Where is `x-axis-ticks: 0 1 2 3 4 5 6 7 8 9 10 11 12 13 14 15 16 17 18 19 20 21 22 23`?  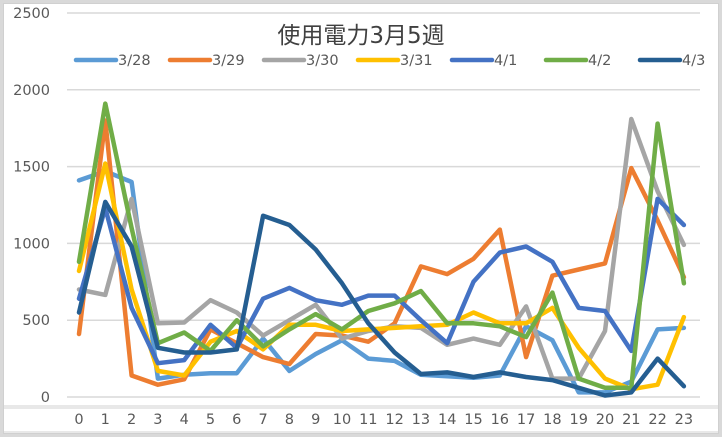
x-axis-ticks: 0 1 2 3 4 5 6 7 8 9 10 11 12 13 14 15 16 17 18 19 20 21 22 23 is located at coordinates (383, 420).